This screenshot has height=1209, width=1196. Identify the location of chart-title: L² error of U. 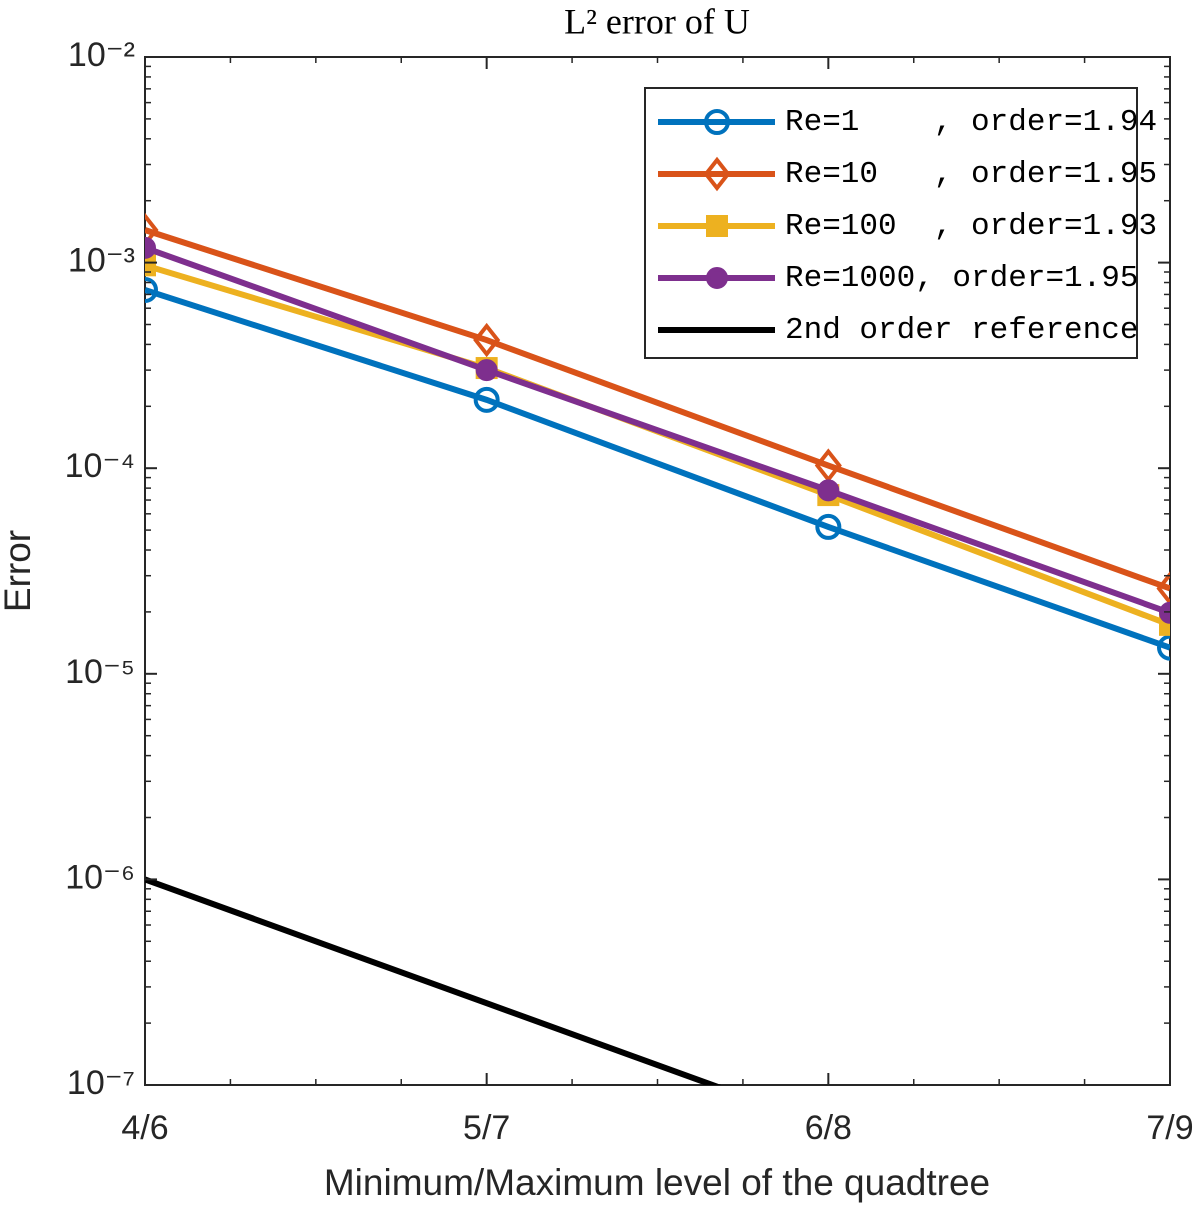
(657, 21).